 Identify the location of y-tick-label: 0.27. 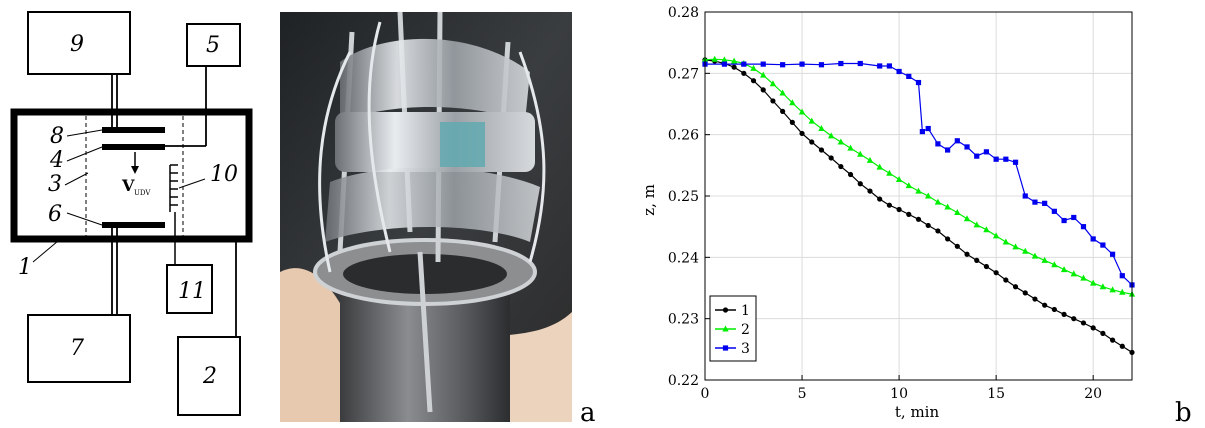
(683, 74).